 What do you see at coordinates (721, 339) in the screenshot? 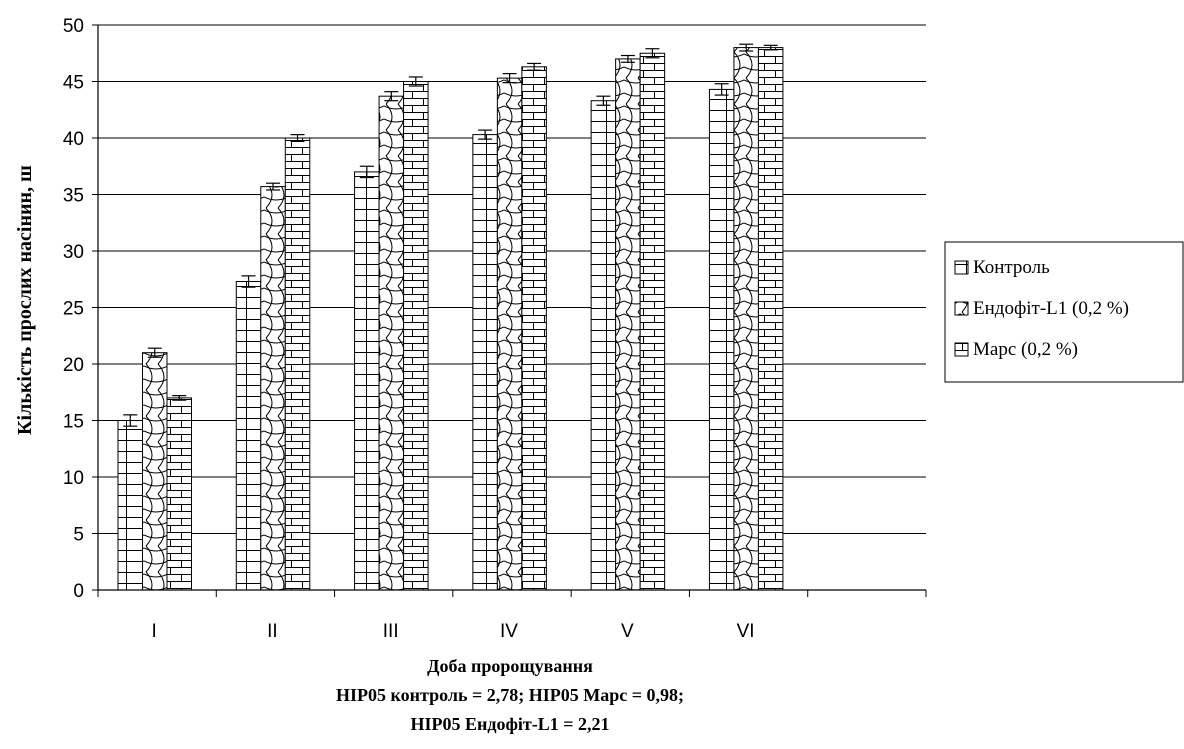
I see `bar-1-VI` at bounding box center [721, 339].